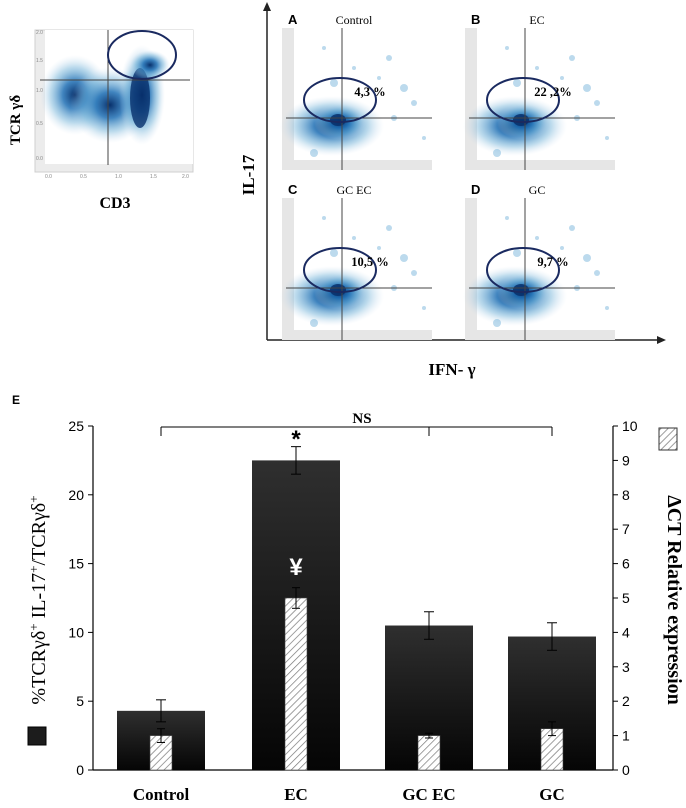  I want to click on category-label: EC, so click(296, 794).